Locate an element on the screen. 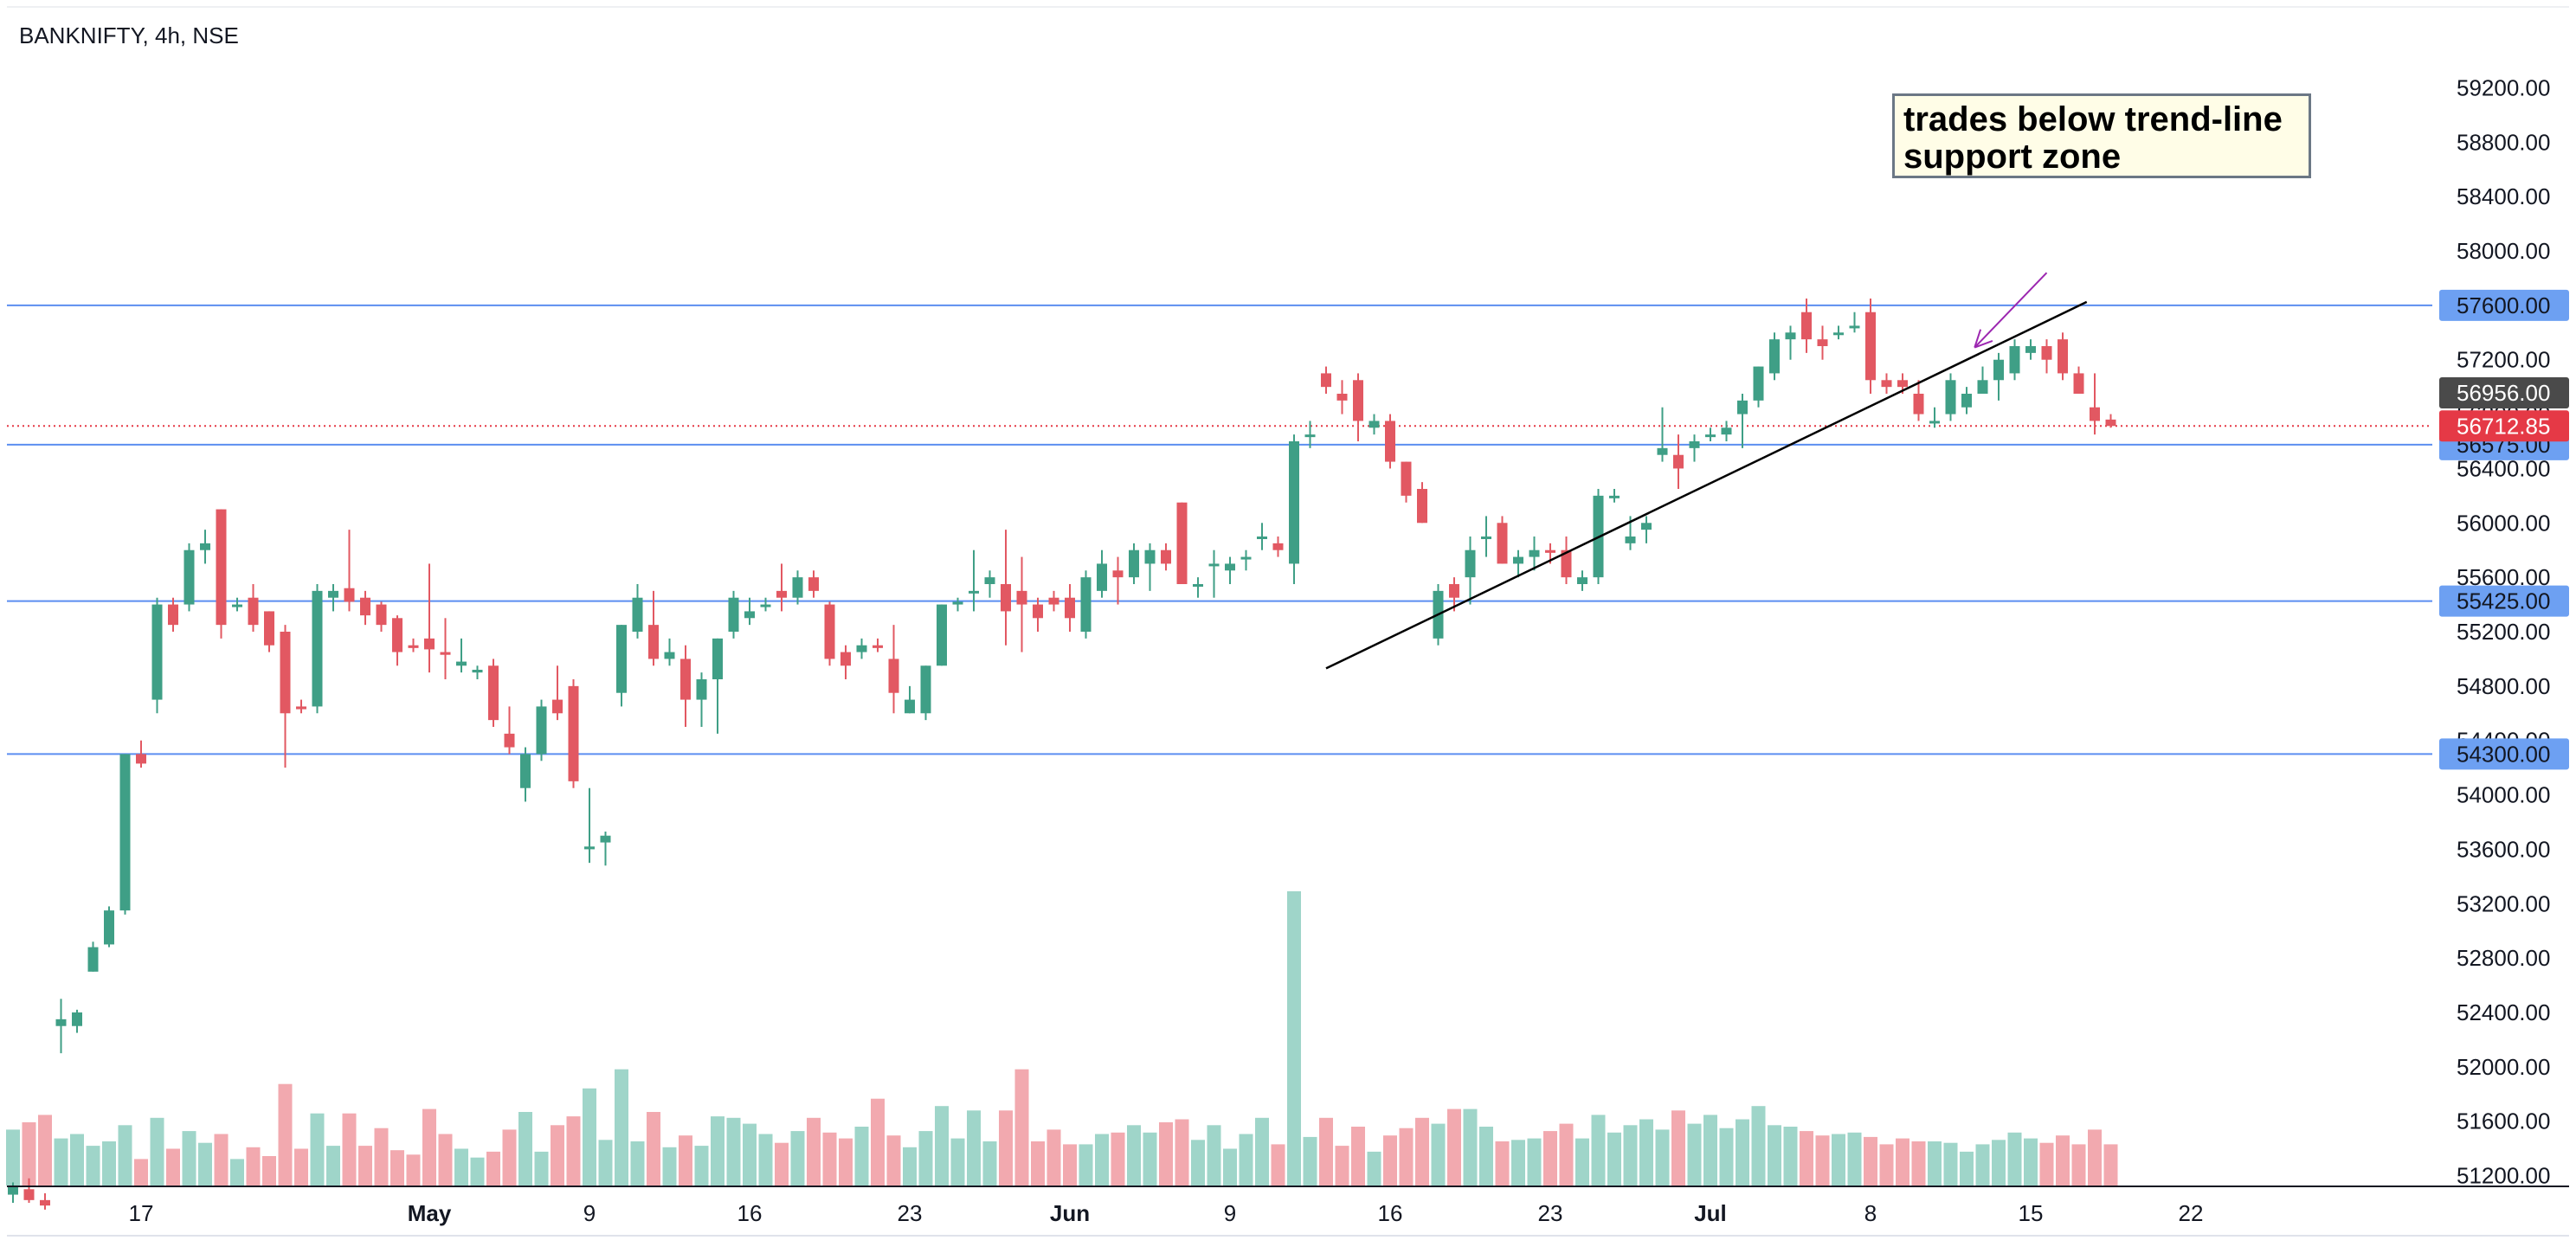 The image size is (2576, 1253). annotation-callout: trades below trend-line support zone is located at coordinates (2101, 135).